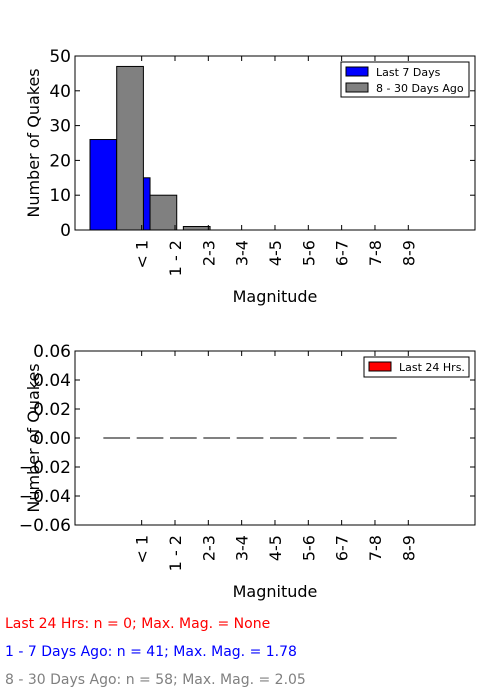 This screenshot has height=700, width=500. Describe the element at coordinates (52, 381) in the screenshot. I see `y-tick-label: 0.04` at that location.